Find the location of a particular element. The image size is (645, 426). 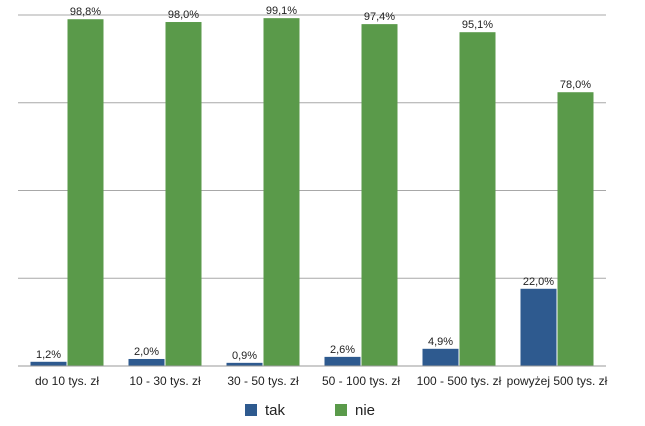

data-label-tak-5: 22,0% is located at coordinates (538, 282).